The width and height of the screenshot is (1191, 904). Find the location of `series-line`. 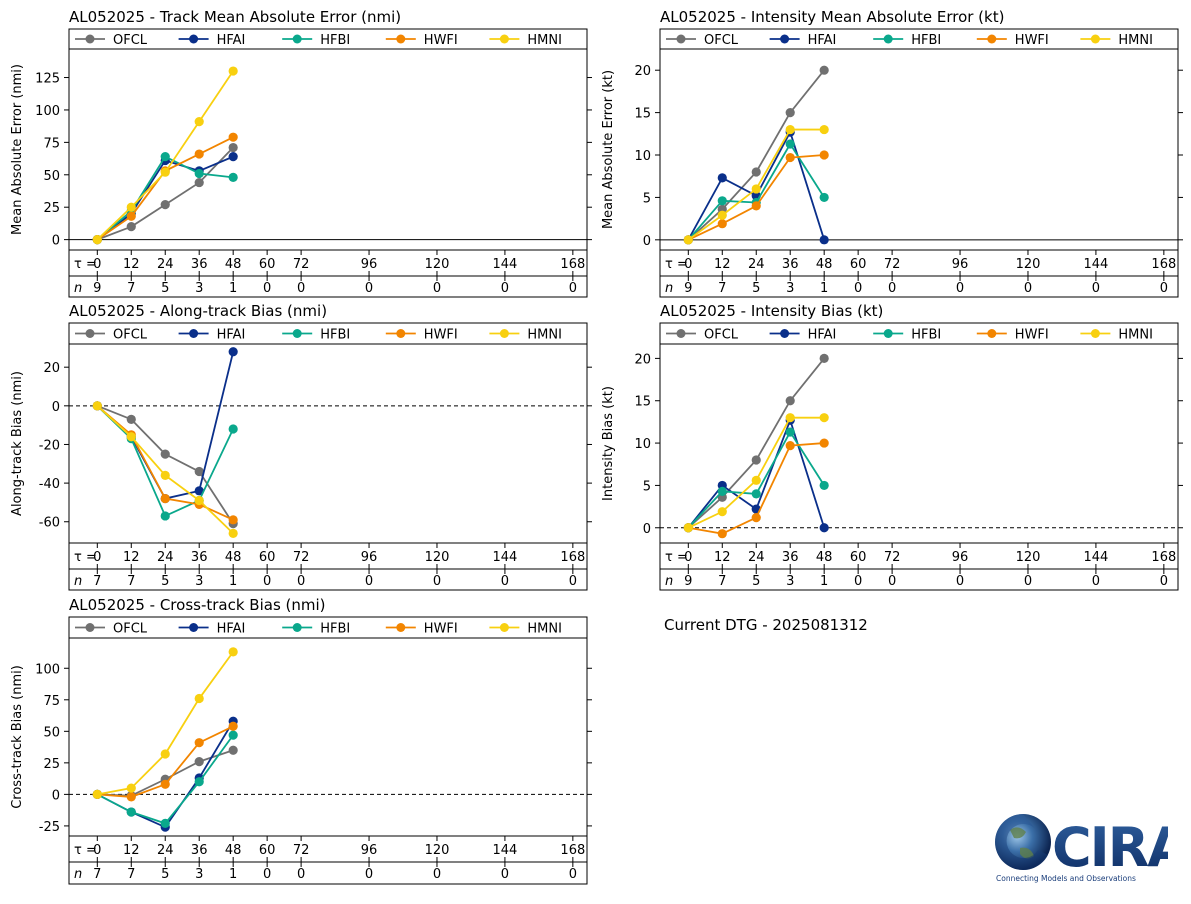

series-line is located at coordinates (165, 723).